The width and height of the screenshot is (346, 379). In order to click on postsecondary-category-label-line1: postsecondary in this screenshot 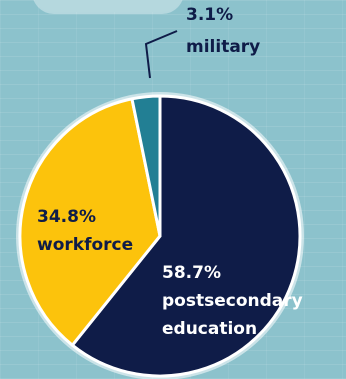, I will do `click(232, 301)`.